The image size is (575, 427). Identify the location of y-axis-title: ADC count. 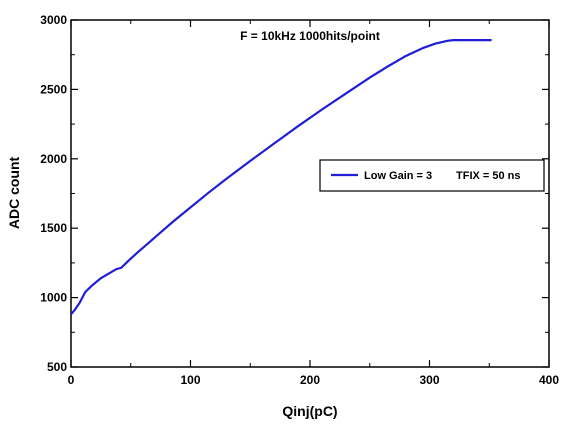
(14, 193).